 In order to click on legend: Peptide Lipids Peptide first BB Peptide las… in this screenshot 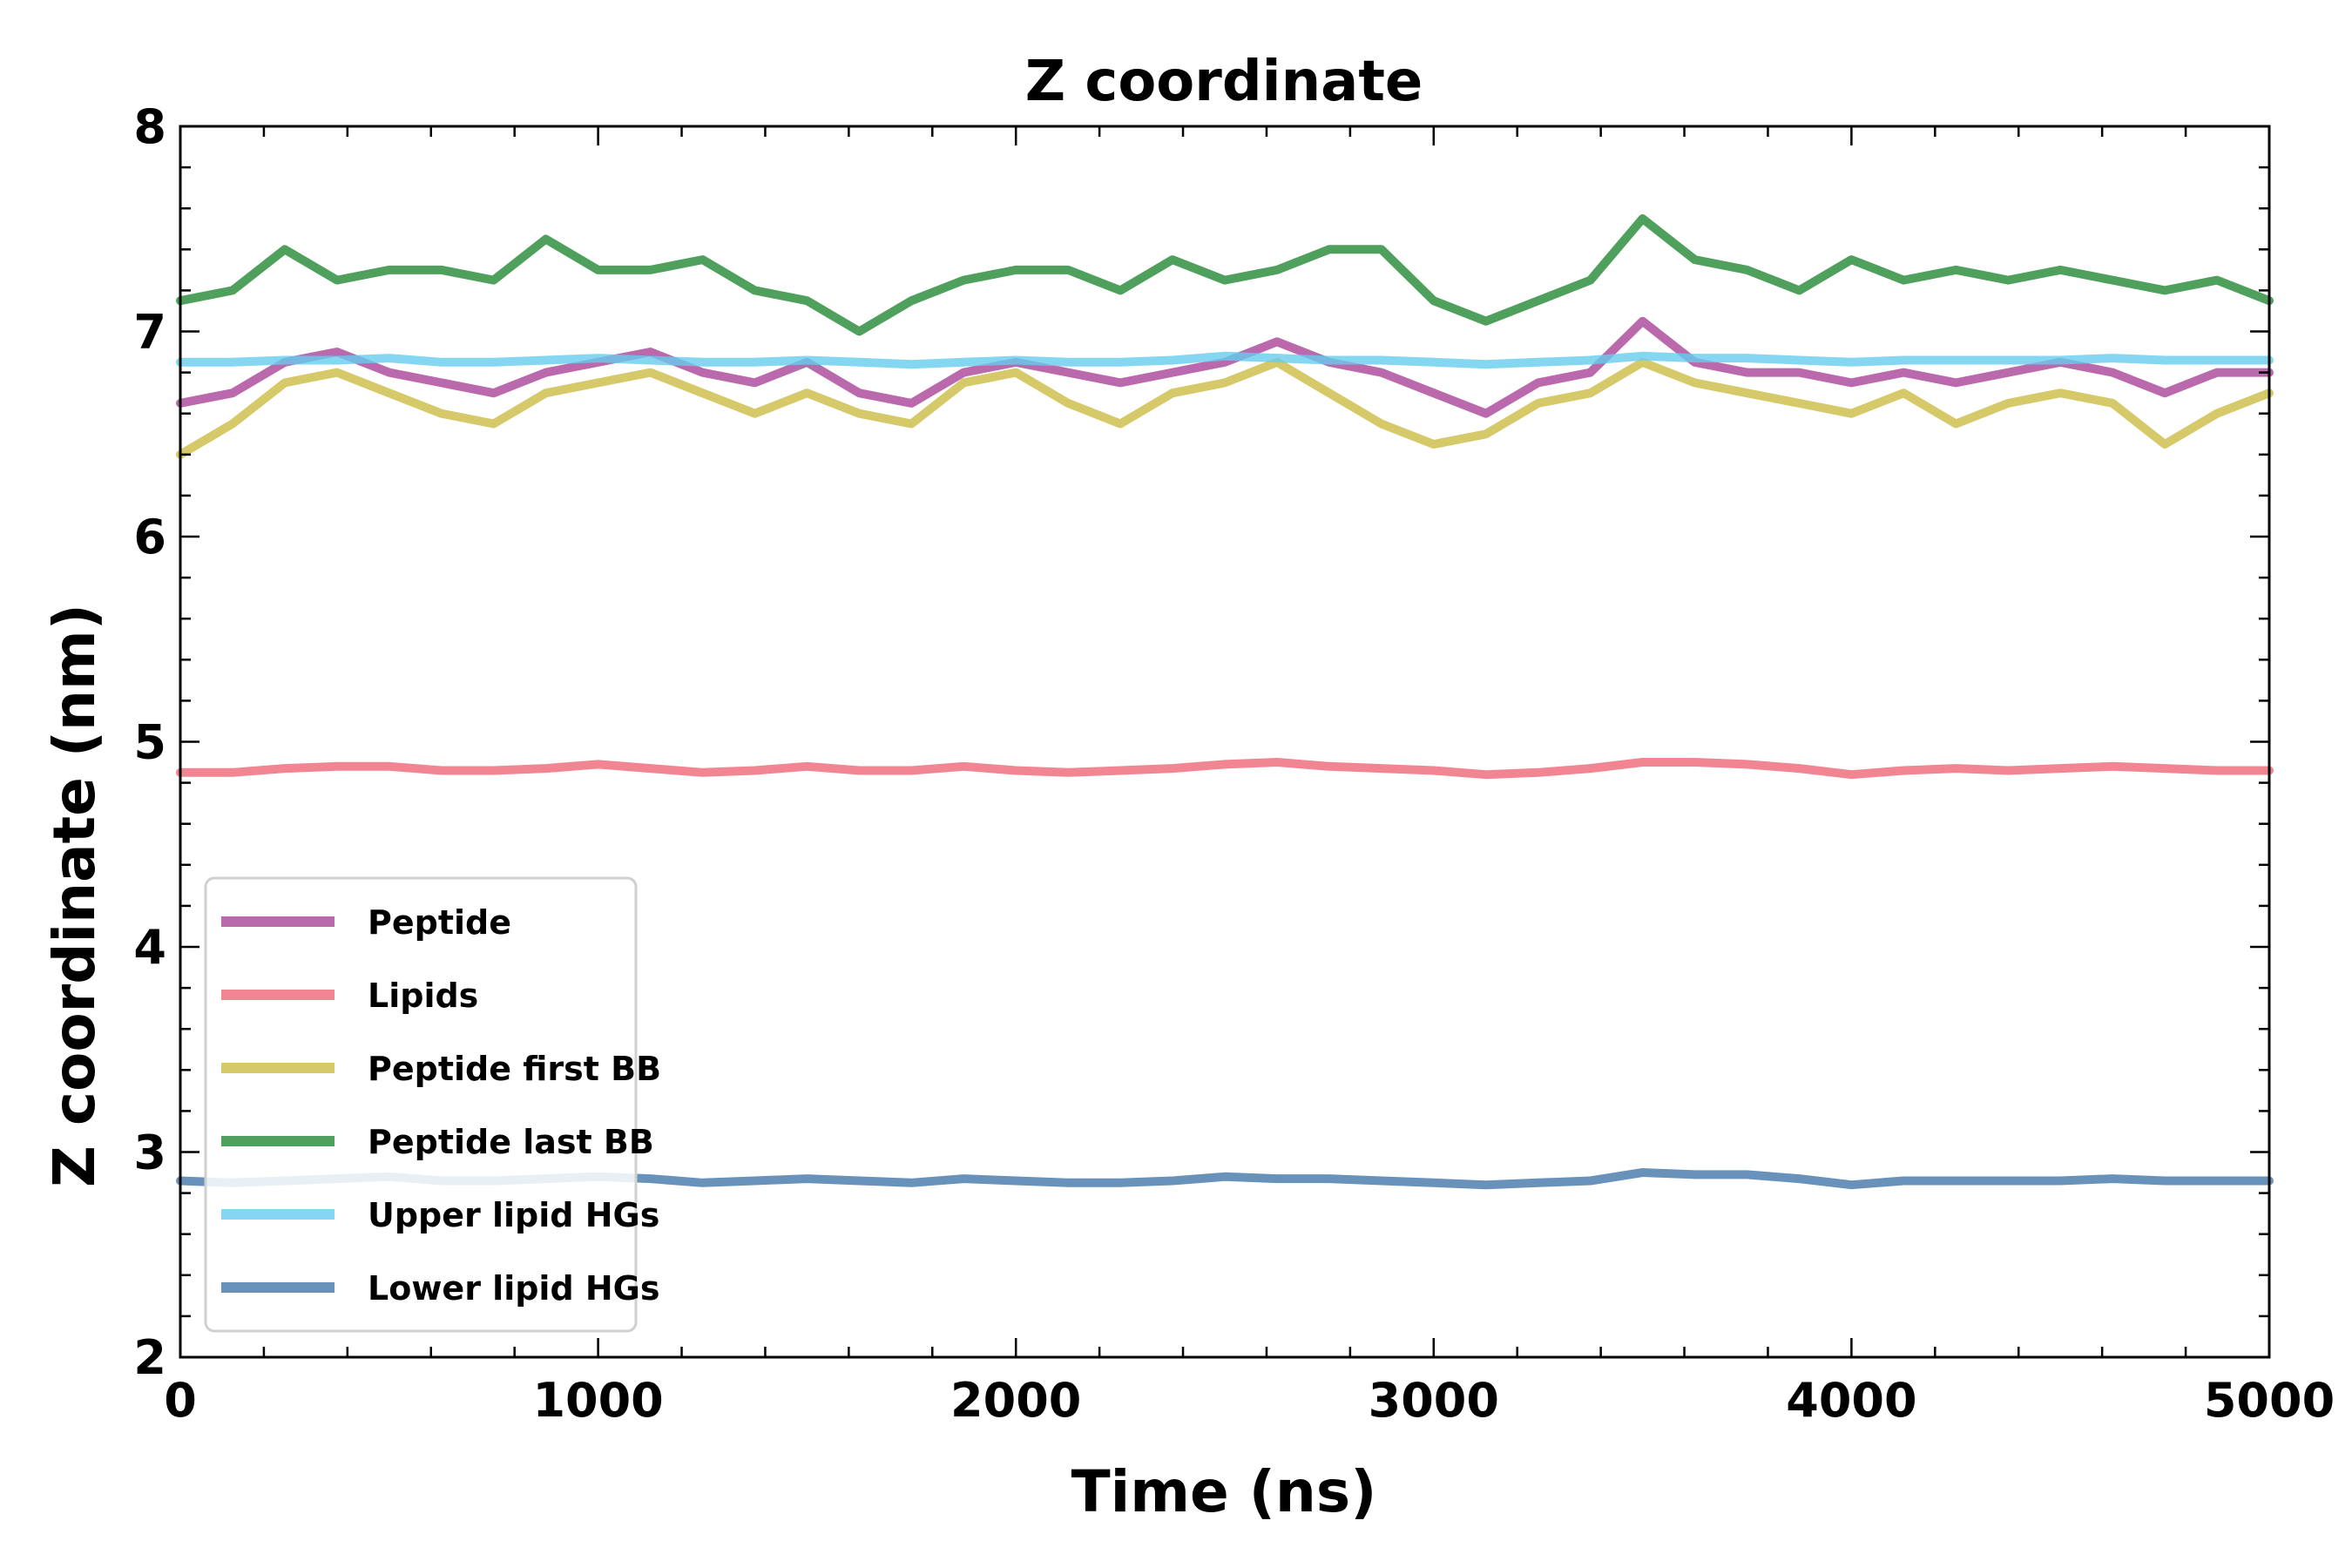, I will do `click(432, 1104)`.